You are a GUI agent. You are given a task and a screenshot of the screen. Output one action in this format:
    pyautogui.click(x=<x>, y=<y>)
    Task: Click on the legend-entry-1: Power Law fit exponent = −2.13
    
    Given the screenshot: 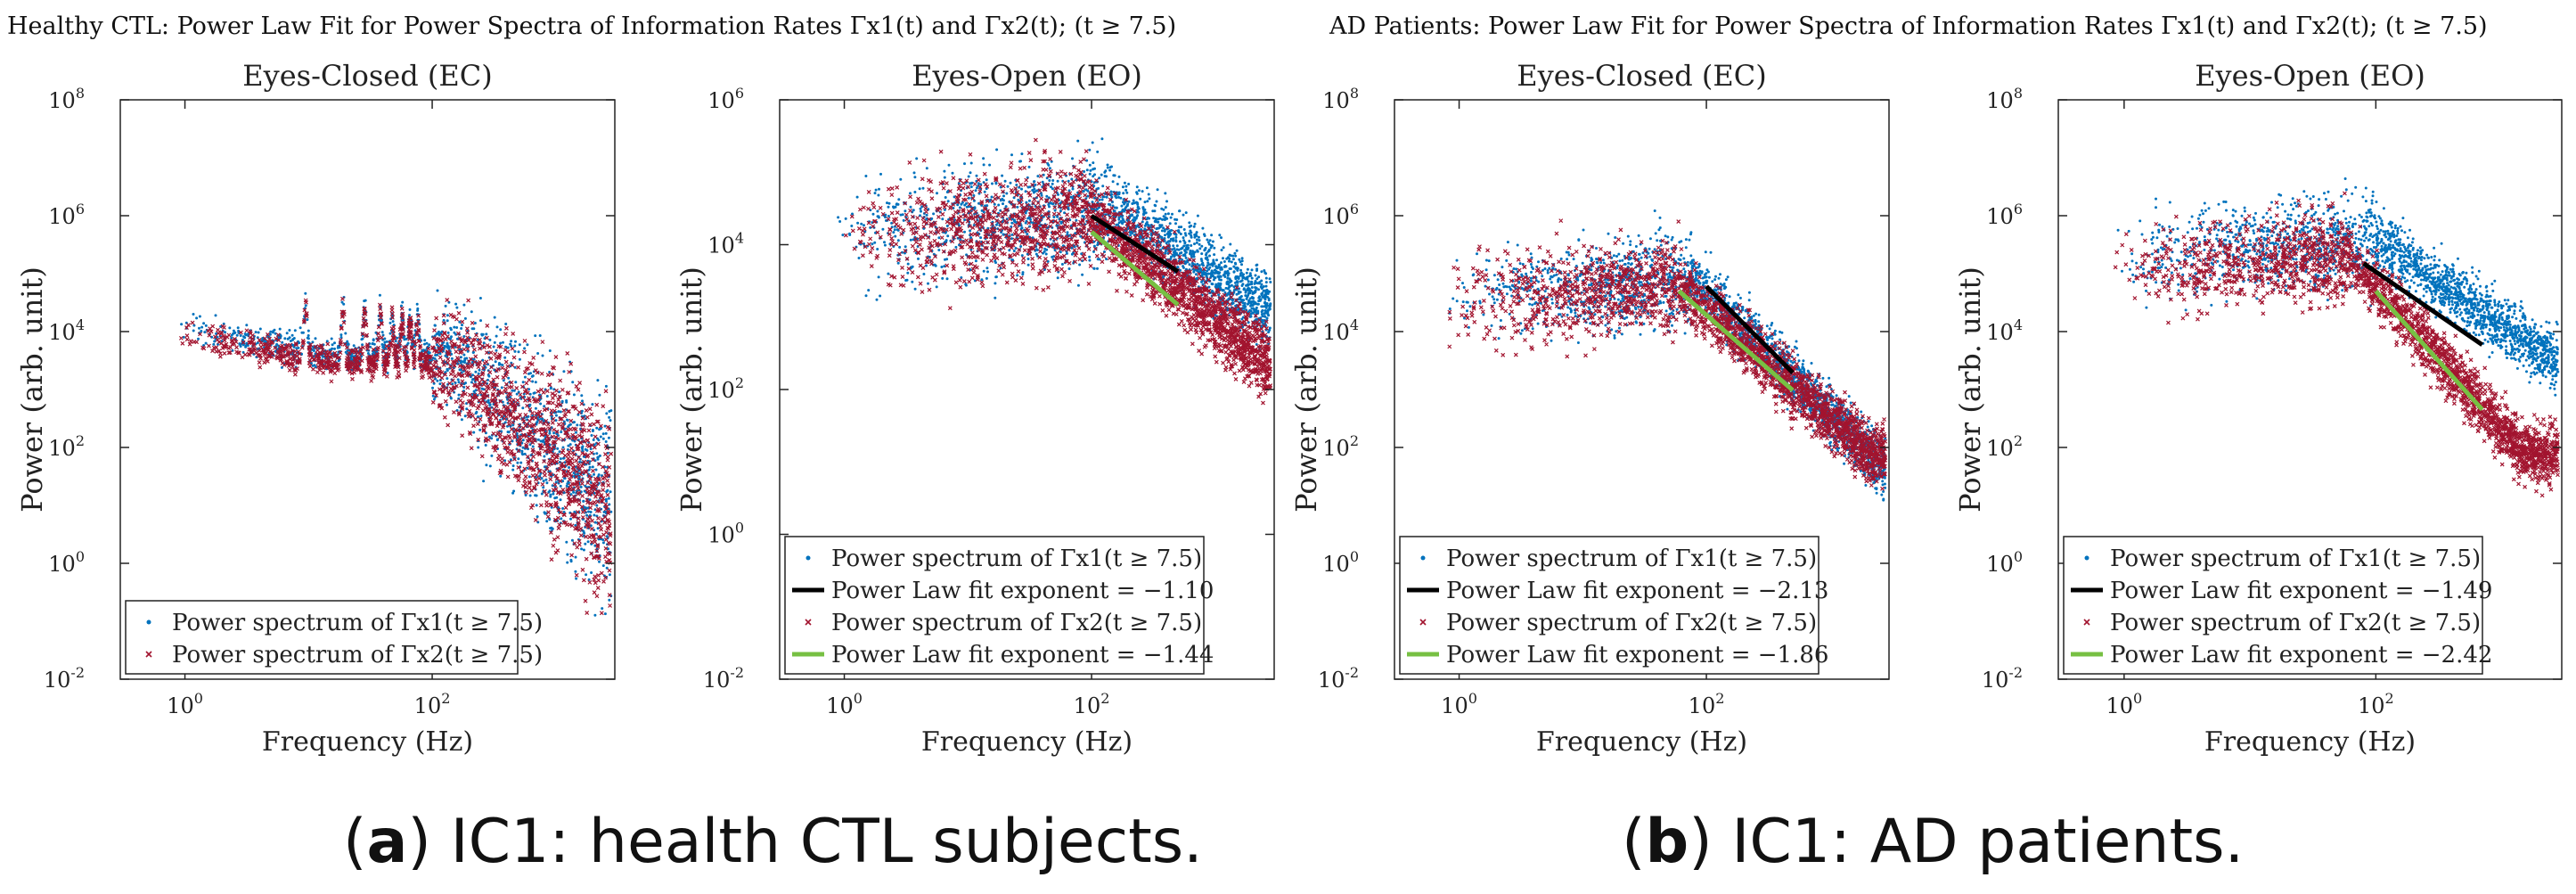 What is the action you would take?
    pyautogui.click(x=1637, y=591)
    